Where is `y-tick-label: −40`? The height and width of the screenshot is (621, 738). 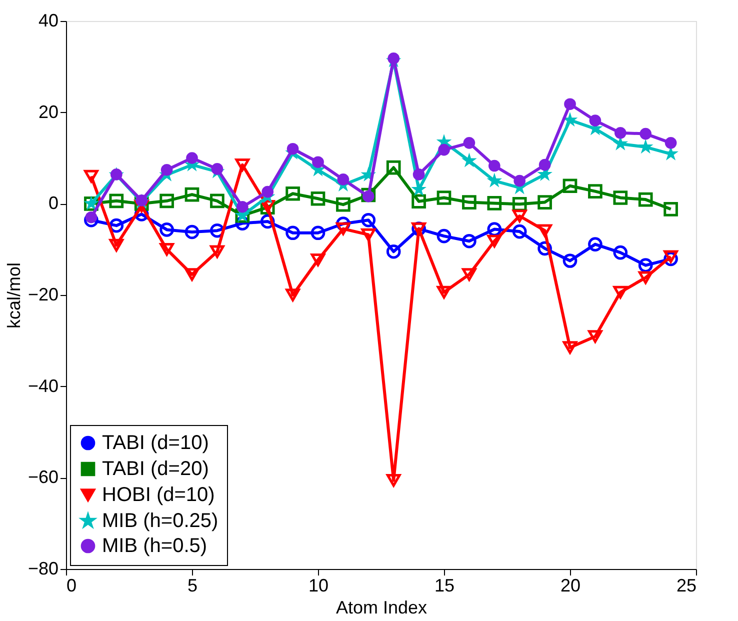 y-tick-label: −40 is located at coordinates (43, 386).